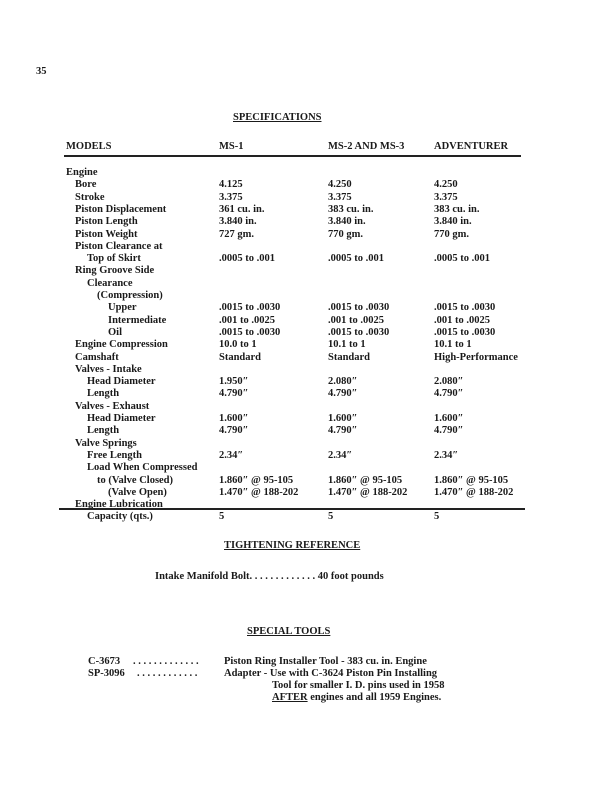  I want to click on value-ms-2-ms-3: 5, so click(331, 517).